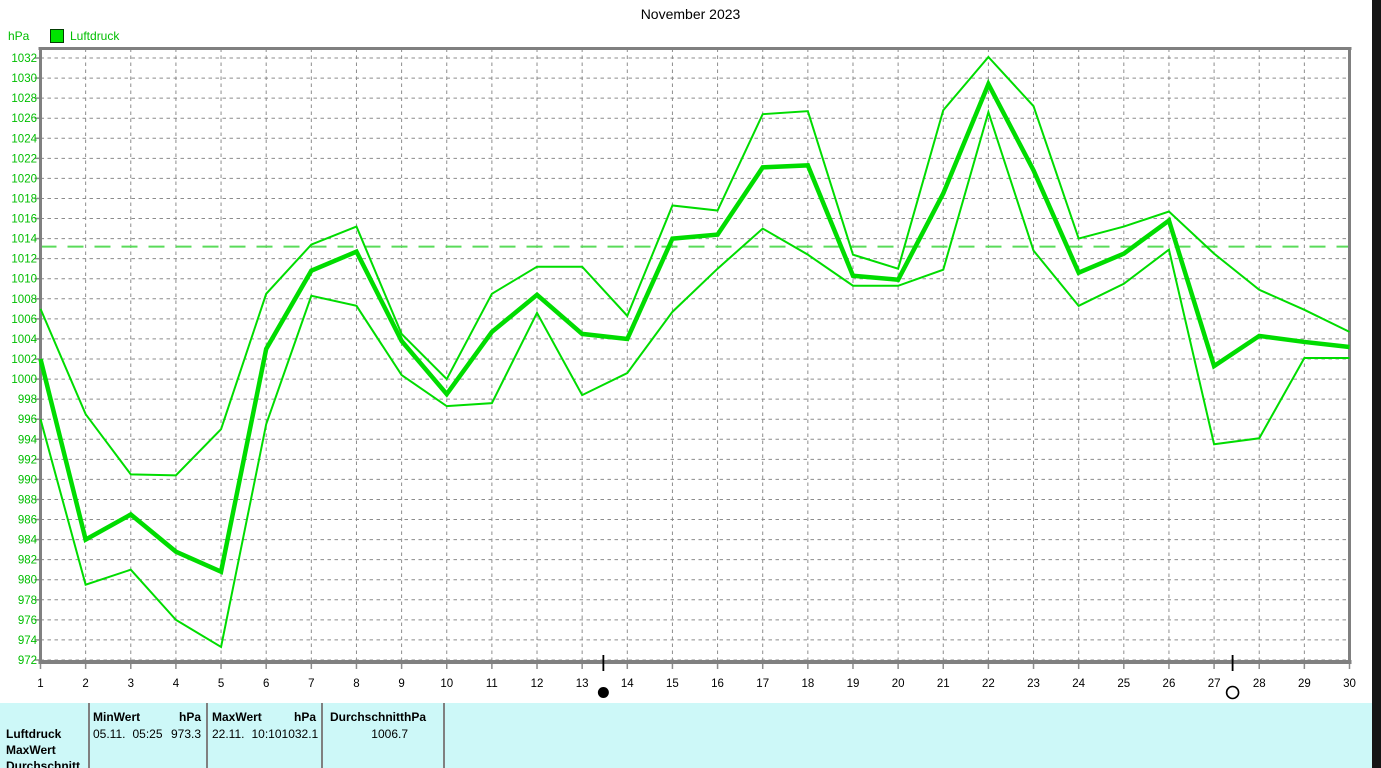 The width and height of the screenshot is (1381, 768). What do you see at coordinates (1123, 684) in the screenshot?
I see `x-axis-label: 25` at bounding box center [1123, 684].